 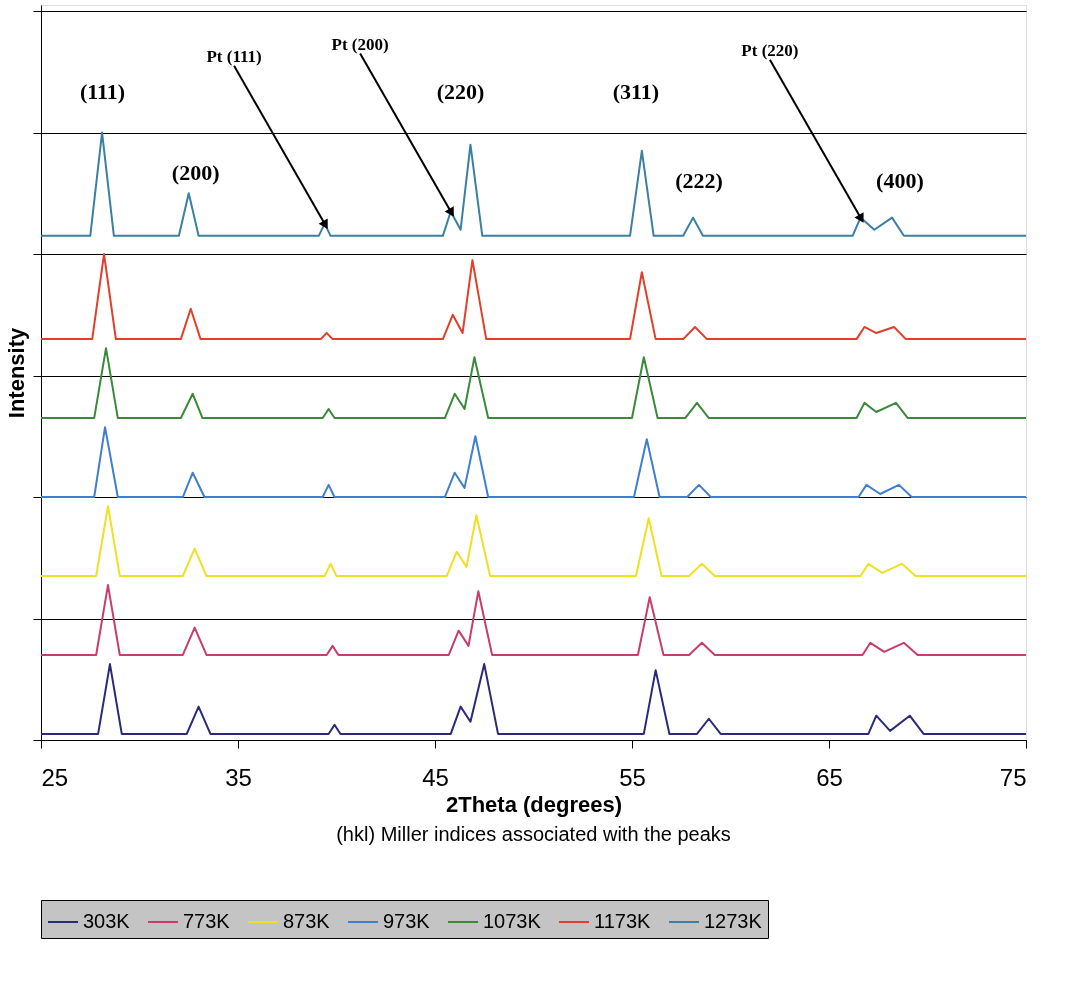 What do you see at coordinates (460, 91) in the screenshot?
I see `text: (220)` at bounding box center [460, 91].